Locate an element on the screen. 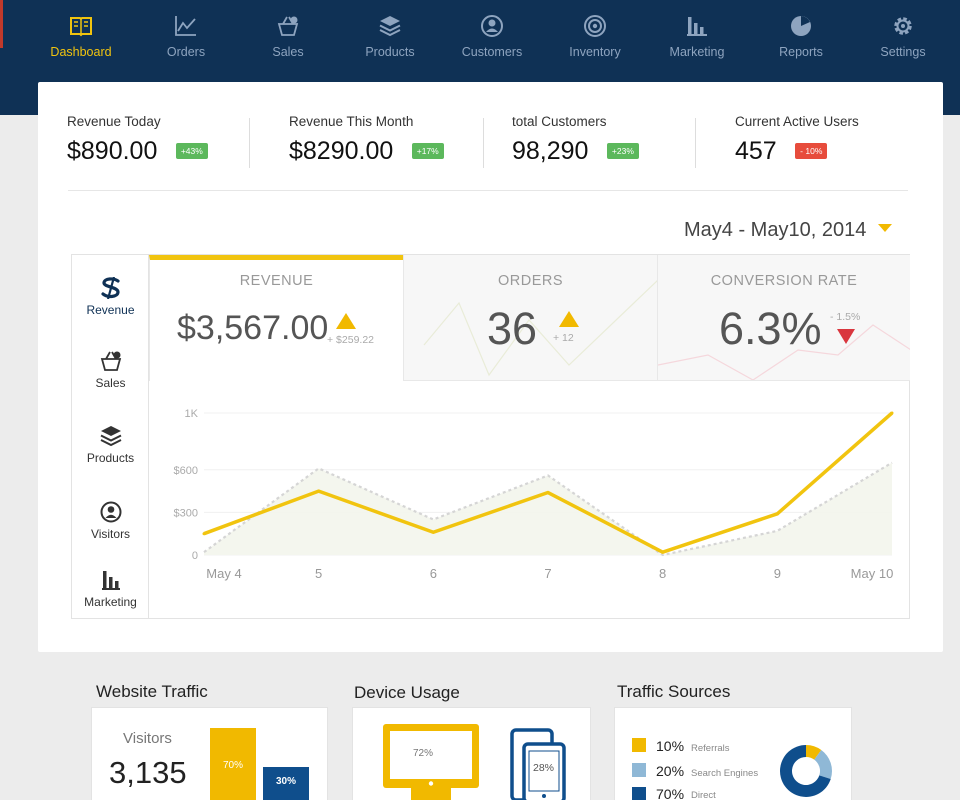  nav-products: Products is located at coordinates (390, 40).